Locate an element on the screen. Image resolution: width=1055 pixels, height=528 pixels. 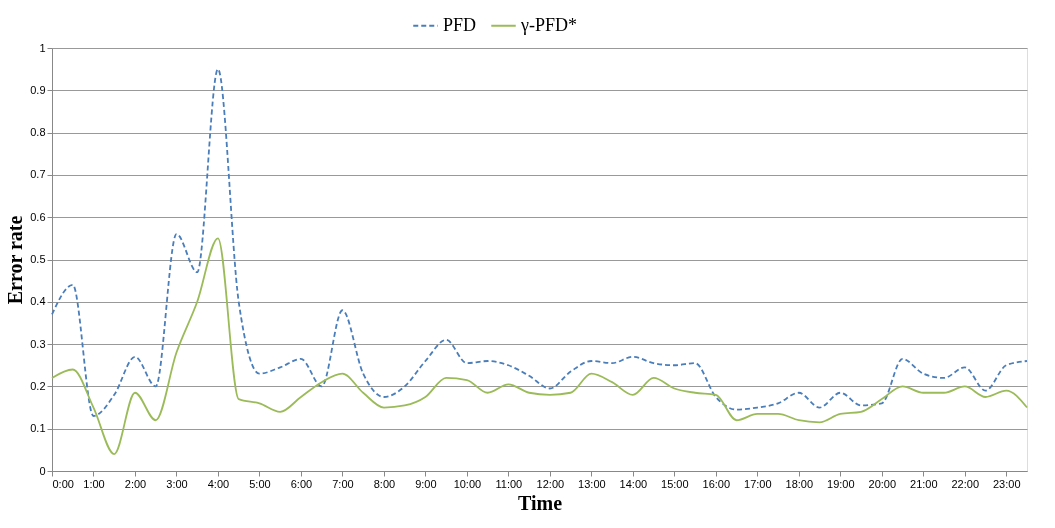
x-axis-title: Time is located at coordinates (540, 502).